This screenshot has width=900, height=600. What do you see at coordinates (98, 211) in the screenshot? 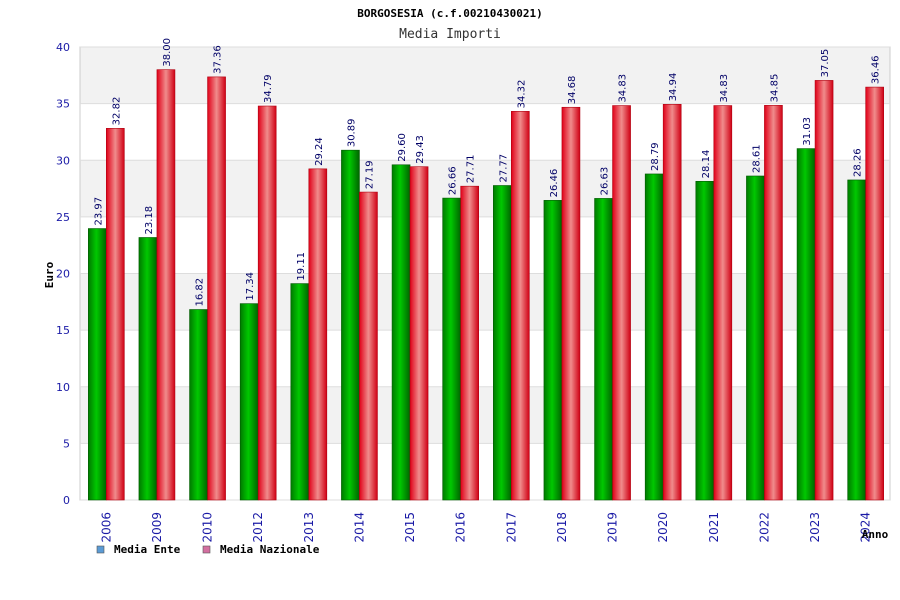
I see `bar-label-ente-2006: 23.97` at bounding box center [98, 211].